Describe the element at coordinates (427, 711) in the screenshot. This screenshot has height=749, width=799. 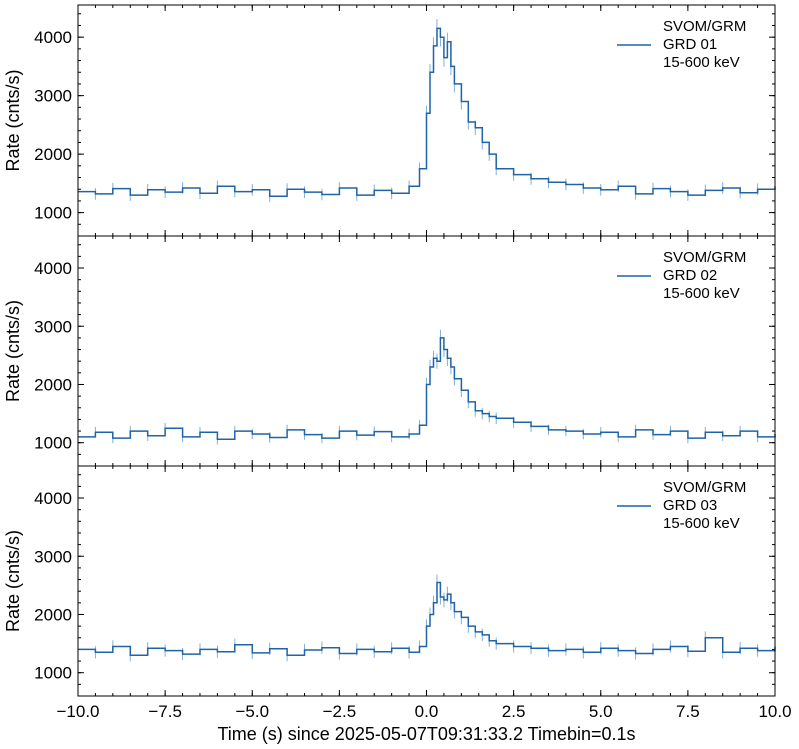
I see `x-tick-label: 0.0` at that location.